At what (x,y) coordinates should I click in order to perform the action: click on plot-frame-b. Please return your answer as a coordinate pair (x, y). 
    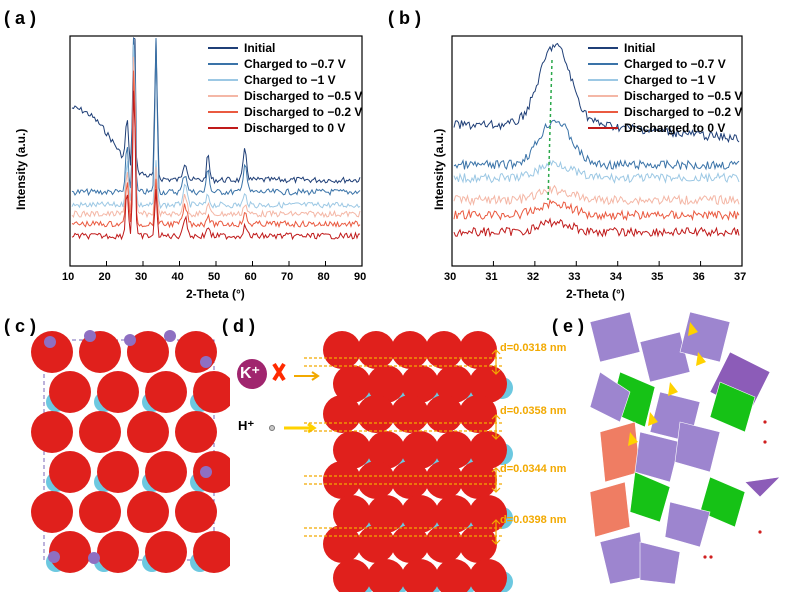
    Looking at the image, I should click on (597, 151).